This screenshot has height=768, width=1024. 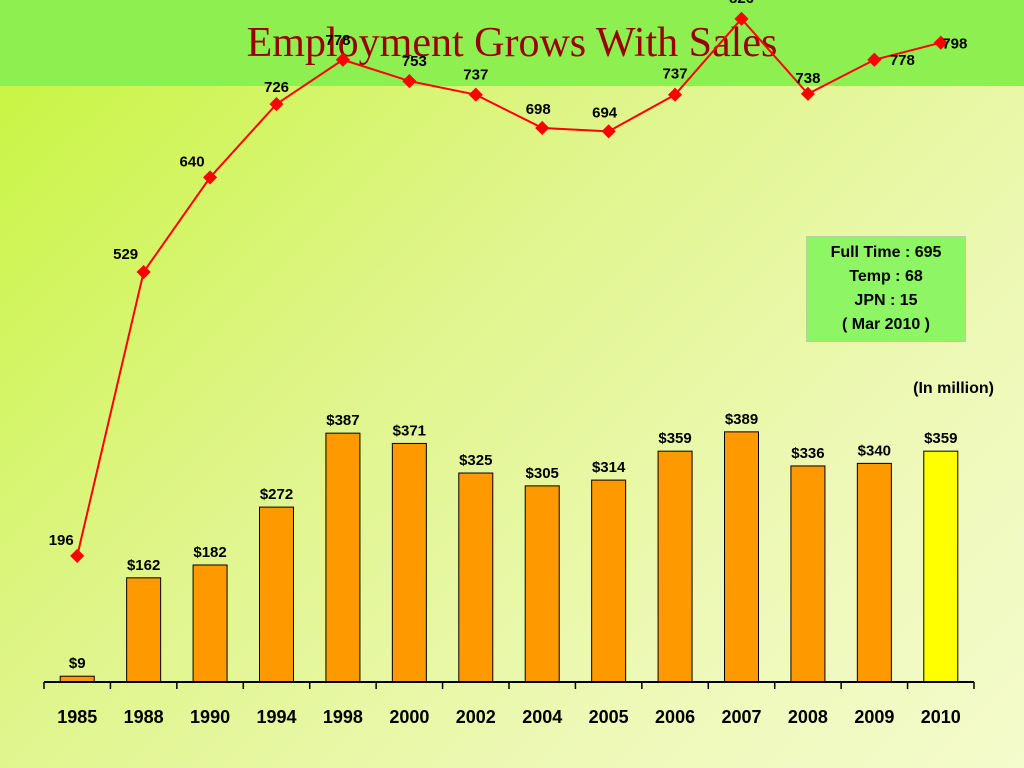 What do you see at coordinates (276, 494) in the screenshot?
I see `bar-value-label: $272` at bounding box center [276, 494].